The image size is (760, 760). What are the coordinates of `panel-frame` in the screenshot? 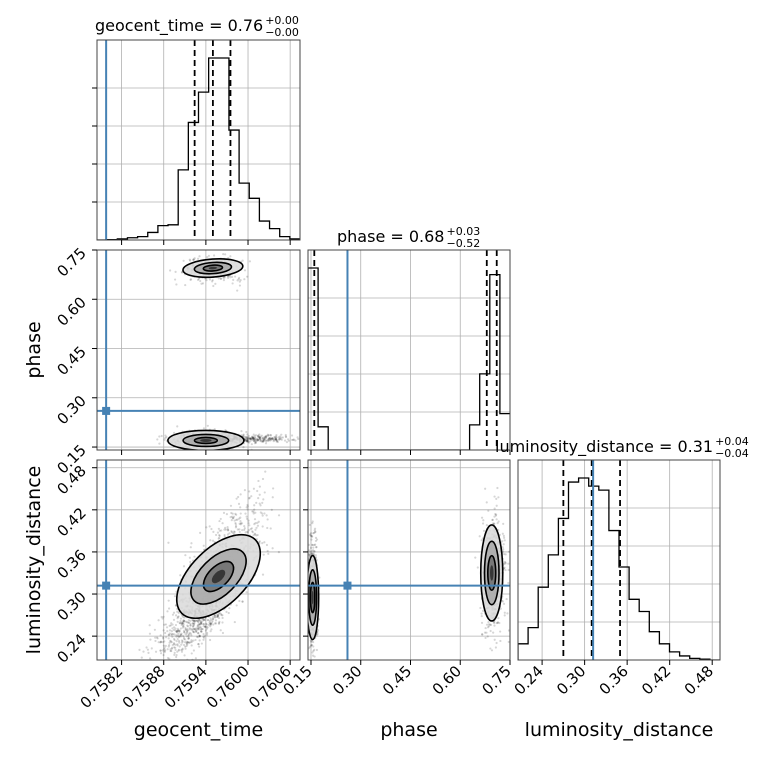 It's located at (198, 140).